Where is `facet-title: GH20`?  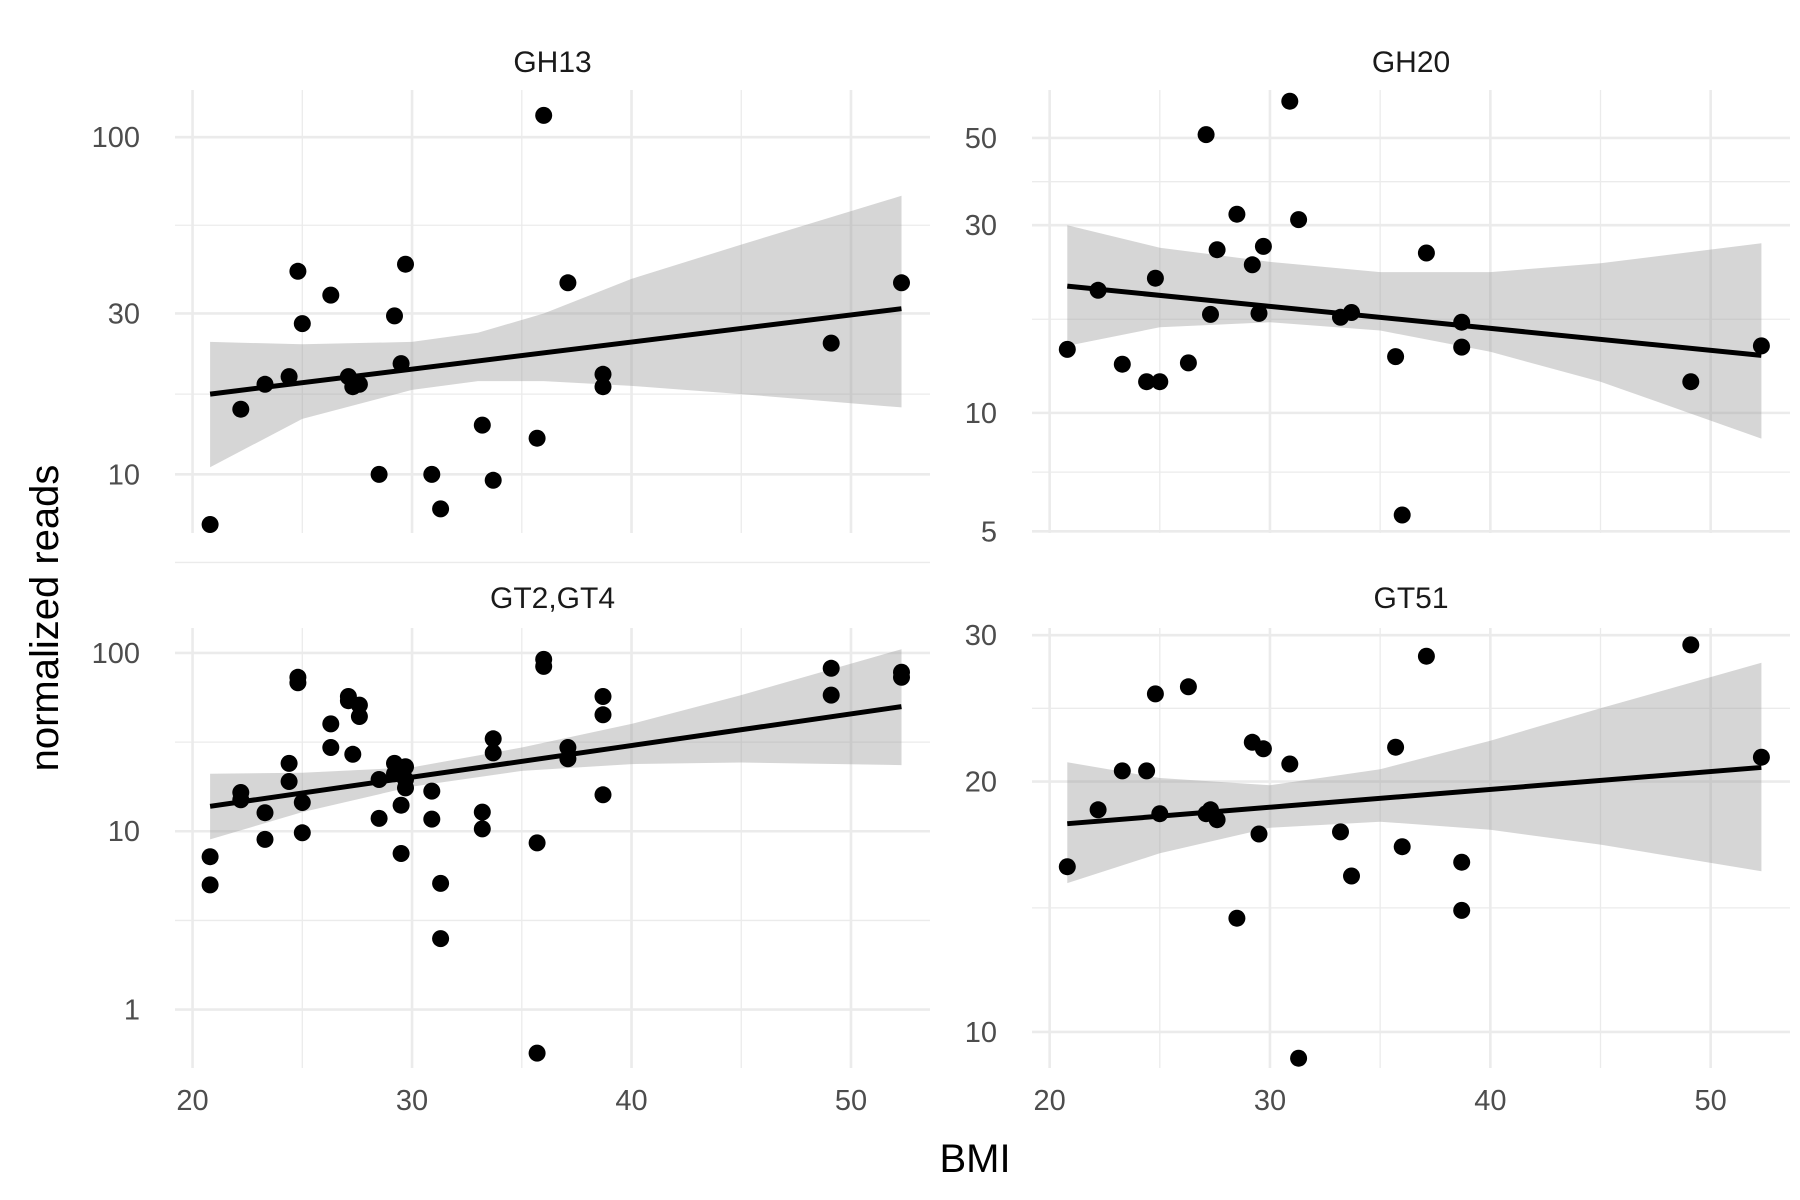
facet-title: GH20 is located at coordinates (1411, 62).